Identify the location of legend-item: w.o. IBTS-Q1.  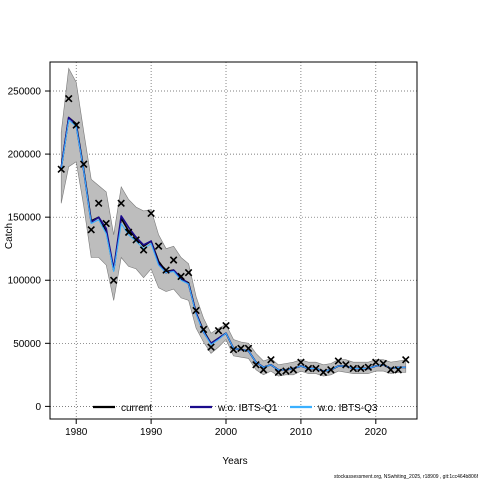
(234, 408).